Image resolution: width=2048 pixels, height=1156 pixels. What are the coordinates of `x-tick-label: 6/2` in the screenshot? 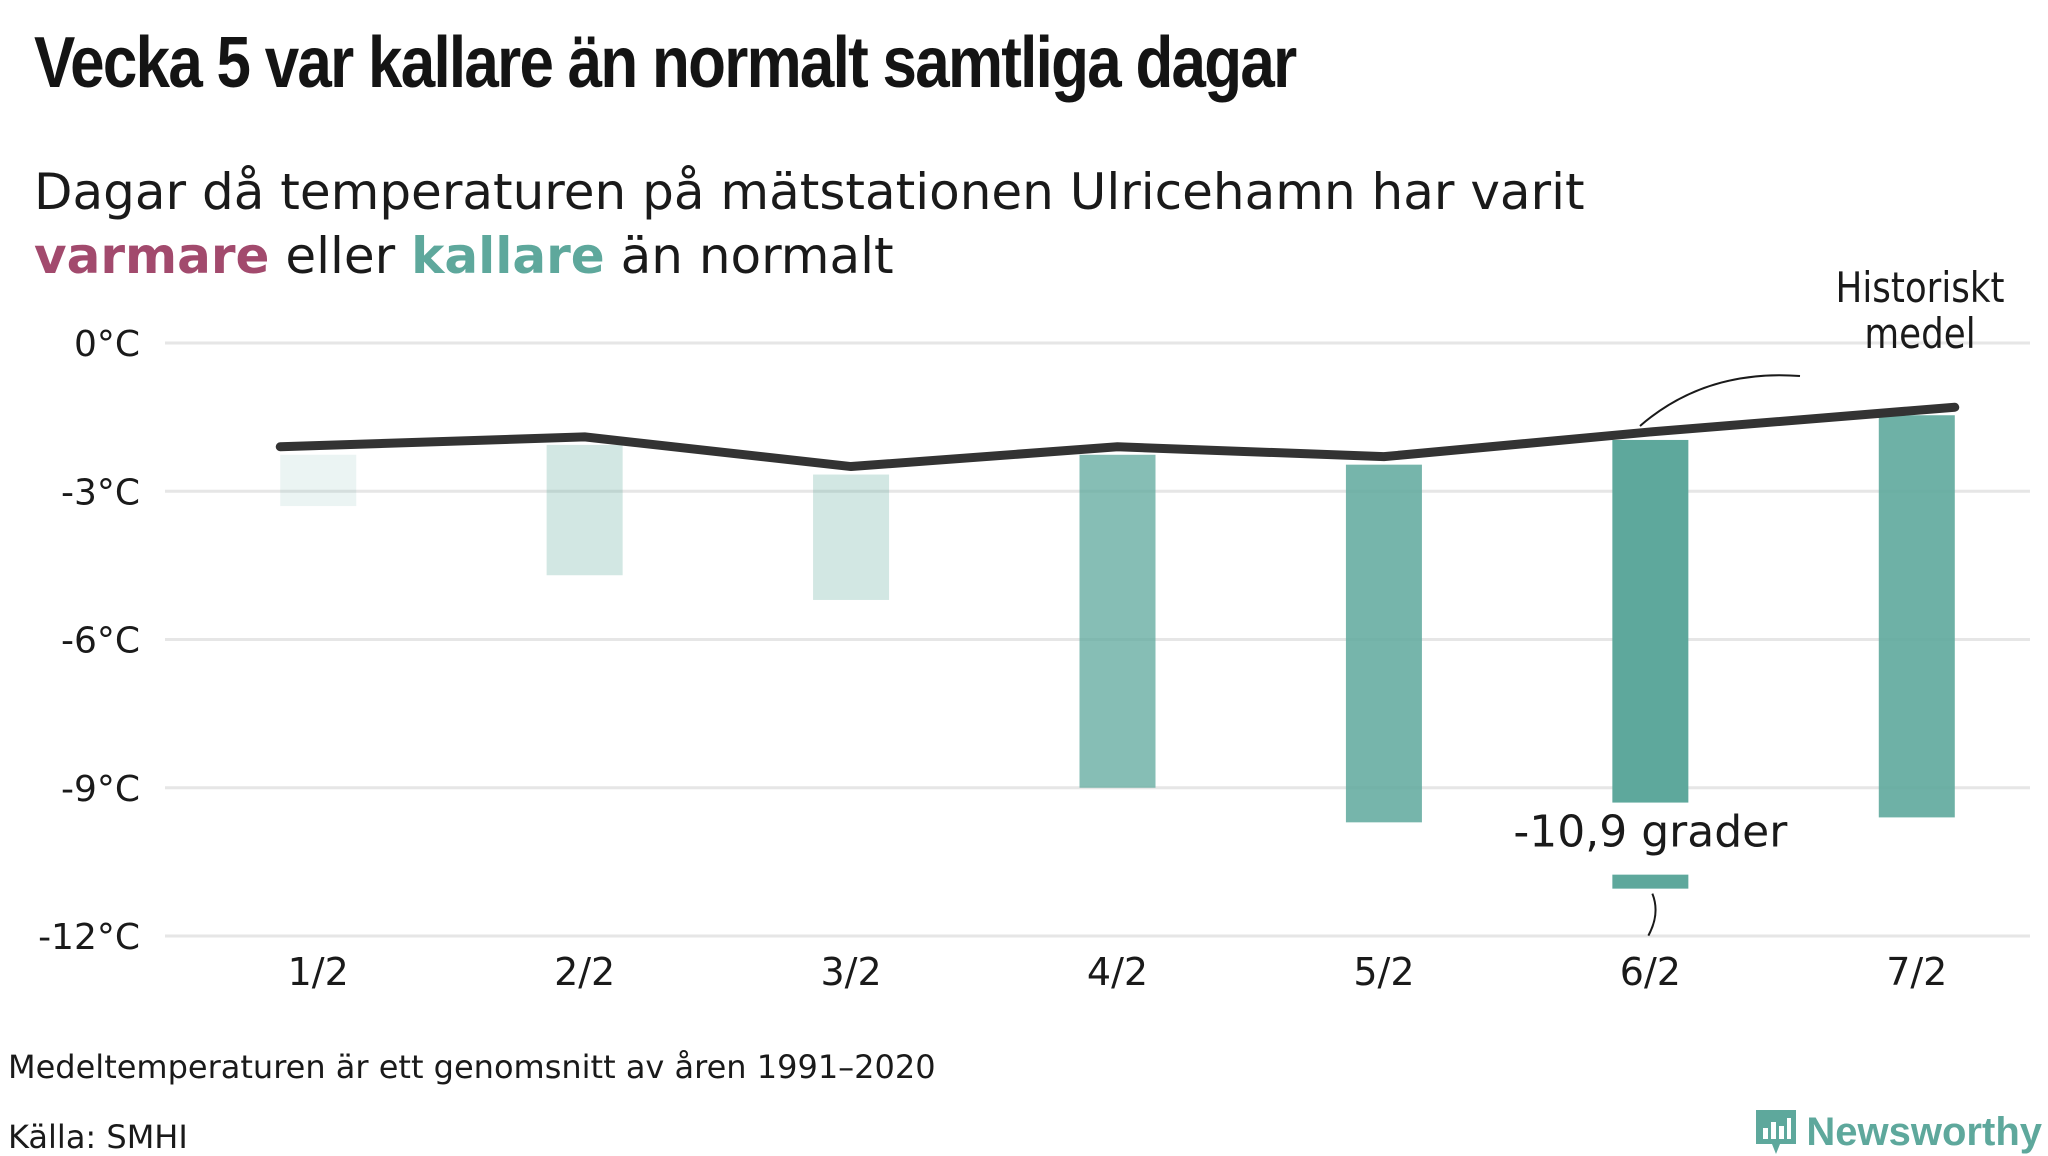 It's located at (1650, 972).